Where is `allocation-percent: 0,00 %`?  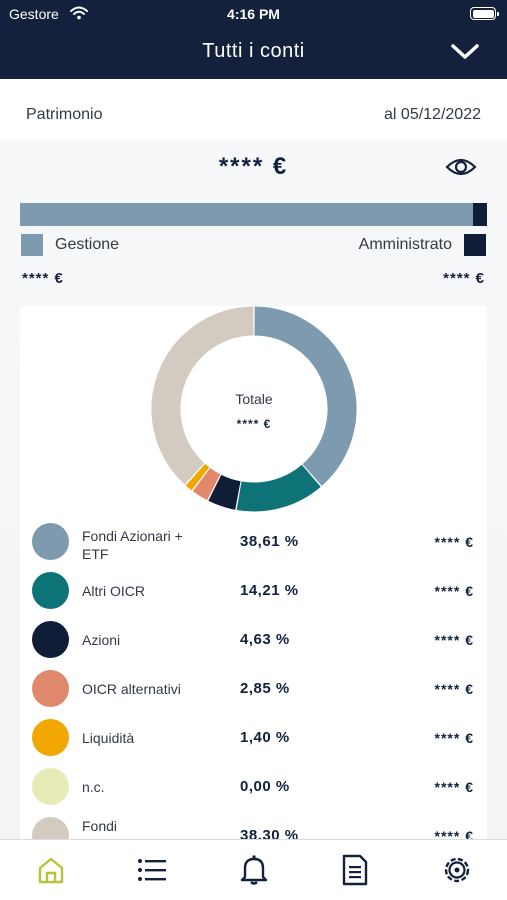 allocation-percent: 0,00 % is located at coordinates (265, 786).